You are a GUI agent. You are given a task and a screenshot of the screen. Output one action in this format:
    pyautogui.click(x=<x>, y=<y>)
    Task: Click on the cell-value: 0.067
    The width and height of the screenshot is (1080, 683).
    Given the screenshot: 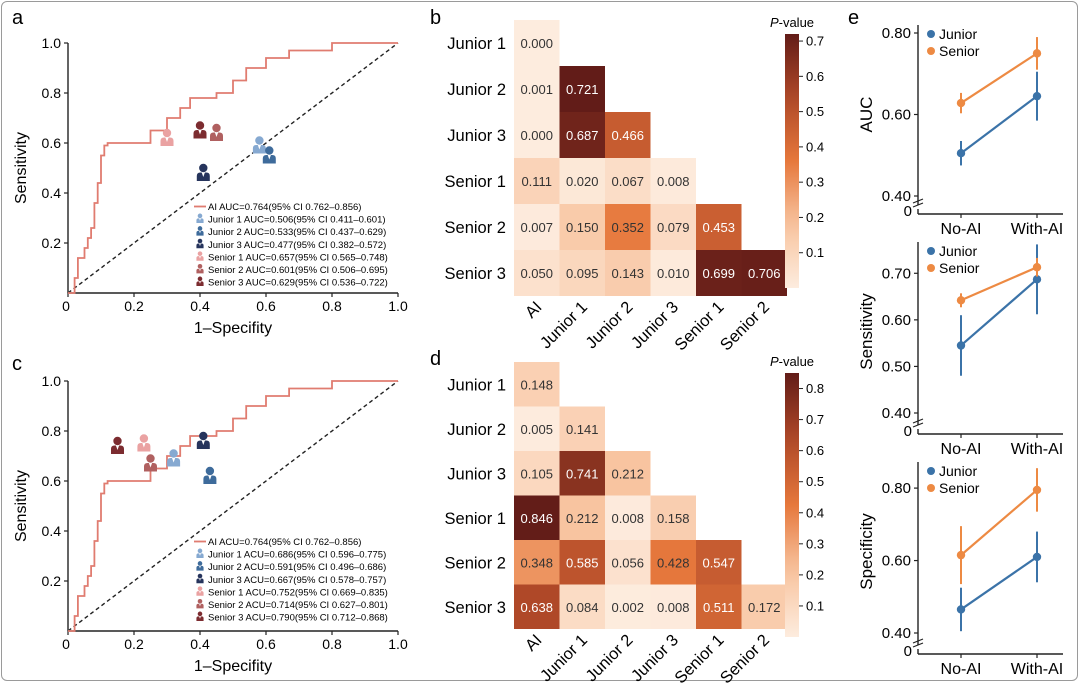 What is the action you would take?
    pyautogui.click(x=627, y=181)
    